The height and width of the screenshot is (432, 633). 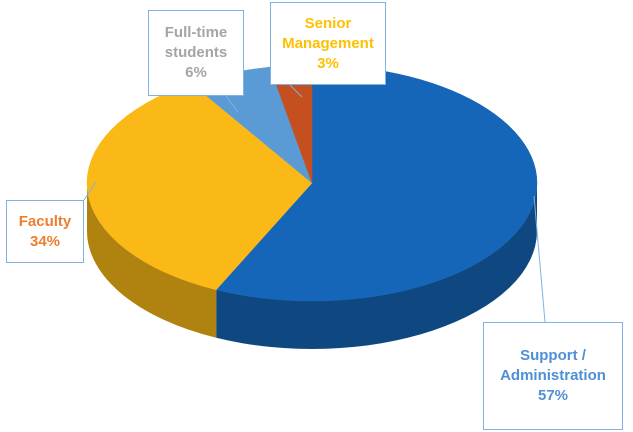 I want to click on data-label: Faculty 34%, so click(x=45, y=231).